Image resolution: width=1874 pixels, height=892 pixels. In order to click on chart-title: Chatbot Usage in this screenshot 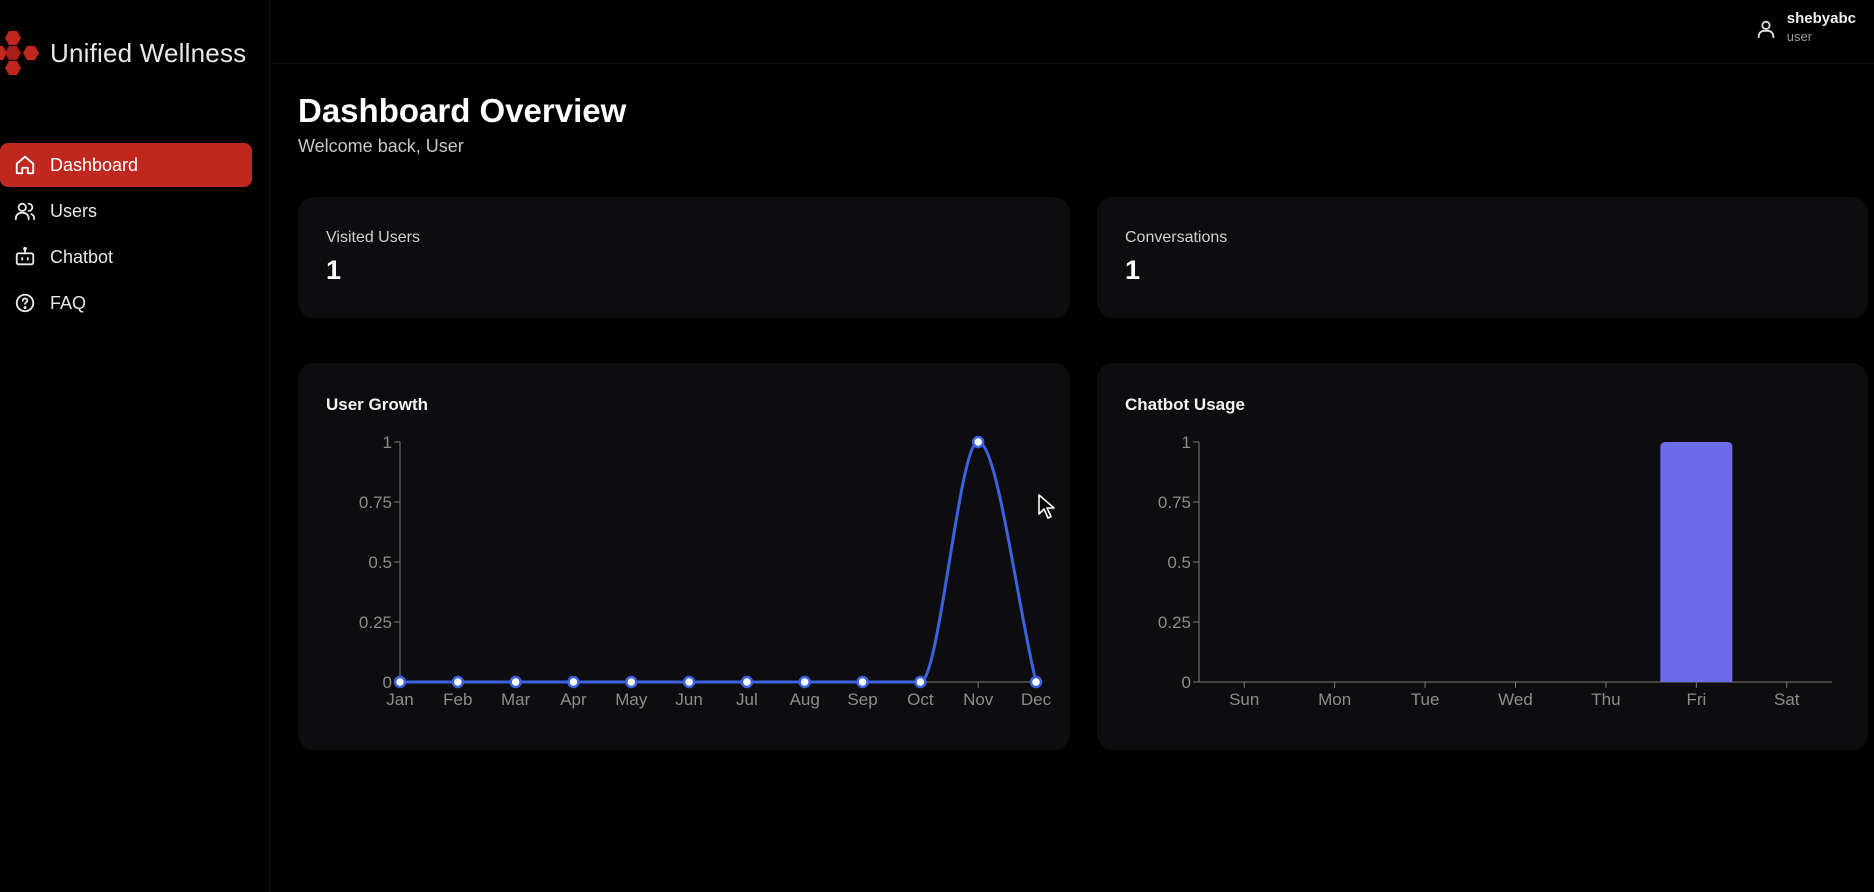, I will do `click(1185, 404)`.